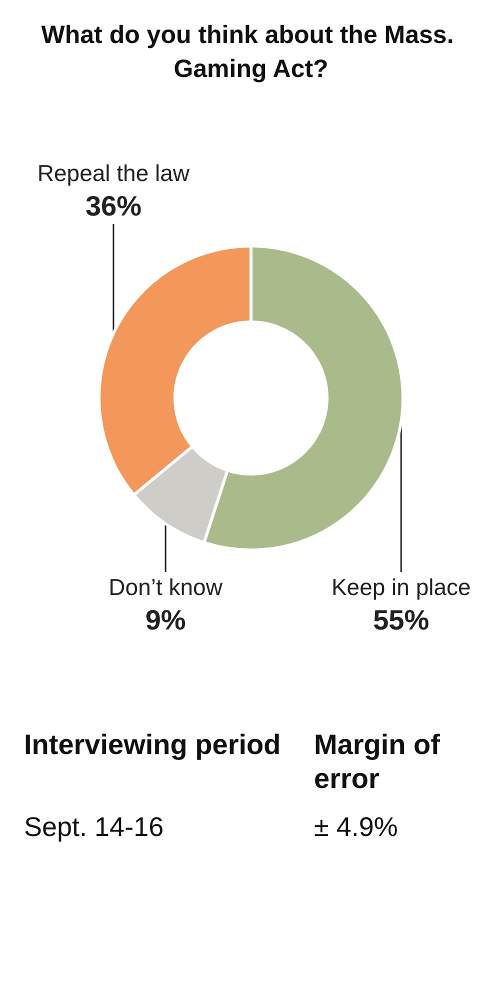 Image resolution: width=502 pixels, height=1000 pixels. I want to click on slice-label: Keep in place, so click(401, 587).